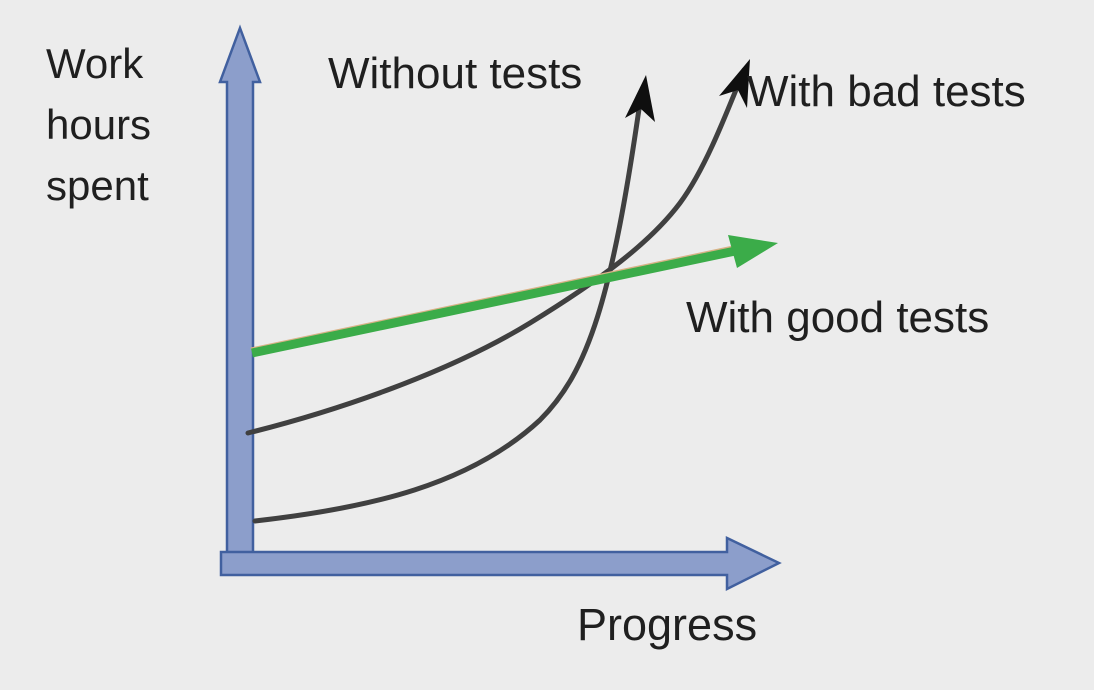 The image size is (1094, 690). I want to click on y-axis-arrow, so click(240, 300).